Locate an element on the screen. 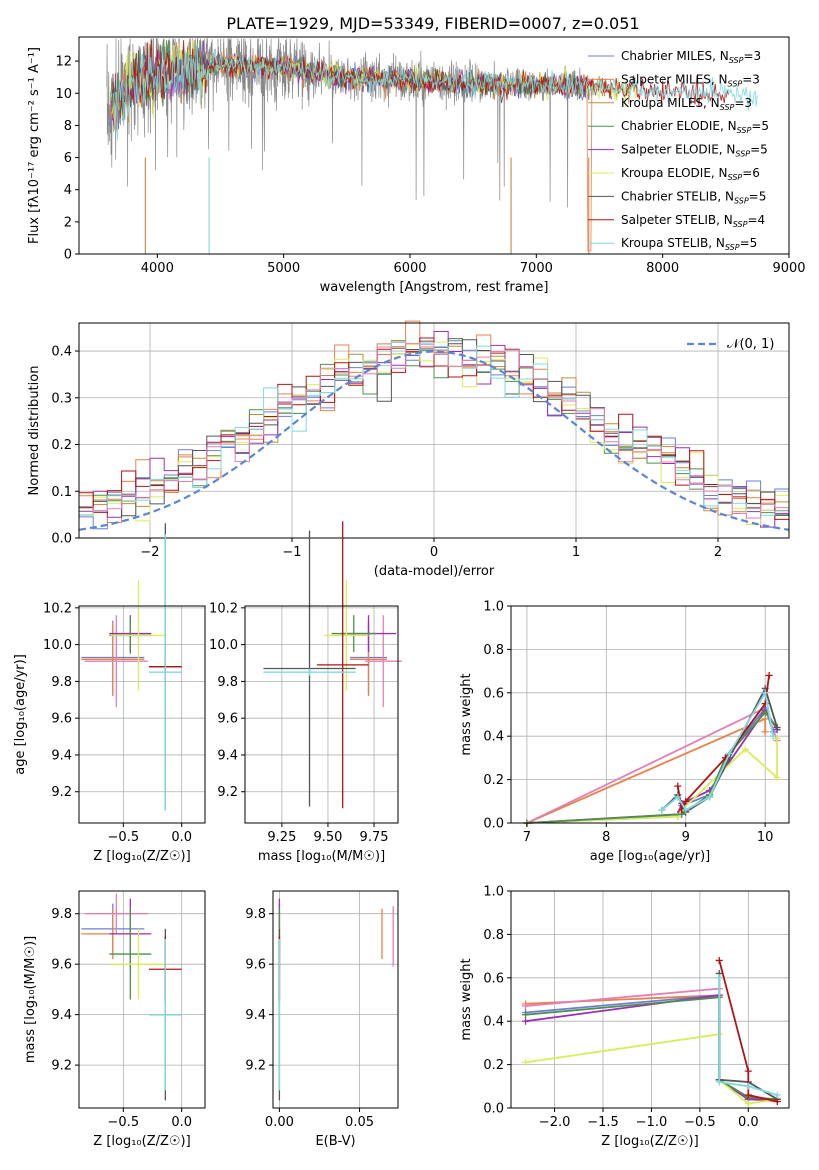 This screenshot has width=819, height=1170. y-tick-label: 0.2 is located at coordinates (493, 1065).